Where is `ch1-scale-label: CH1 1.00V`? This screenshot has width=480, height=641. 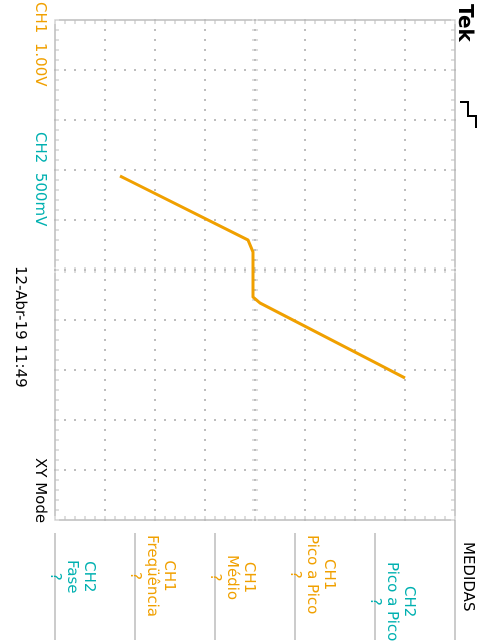 ch1-scale-label: CH1 1.00V is located at coordinates (41, 44).